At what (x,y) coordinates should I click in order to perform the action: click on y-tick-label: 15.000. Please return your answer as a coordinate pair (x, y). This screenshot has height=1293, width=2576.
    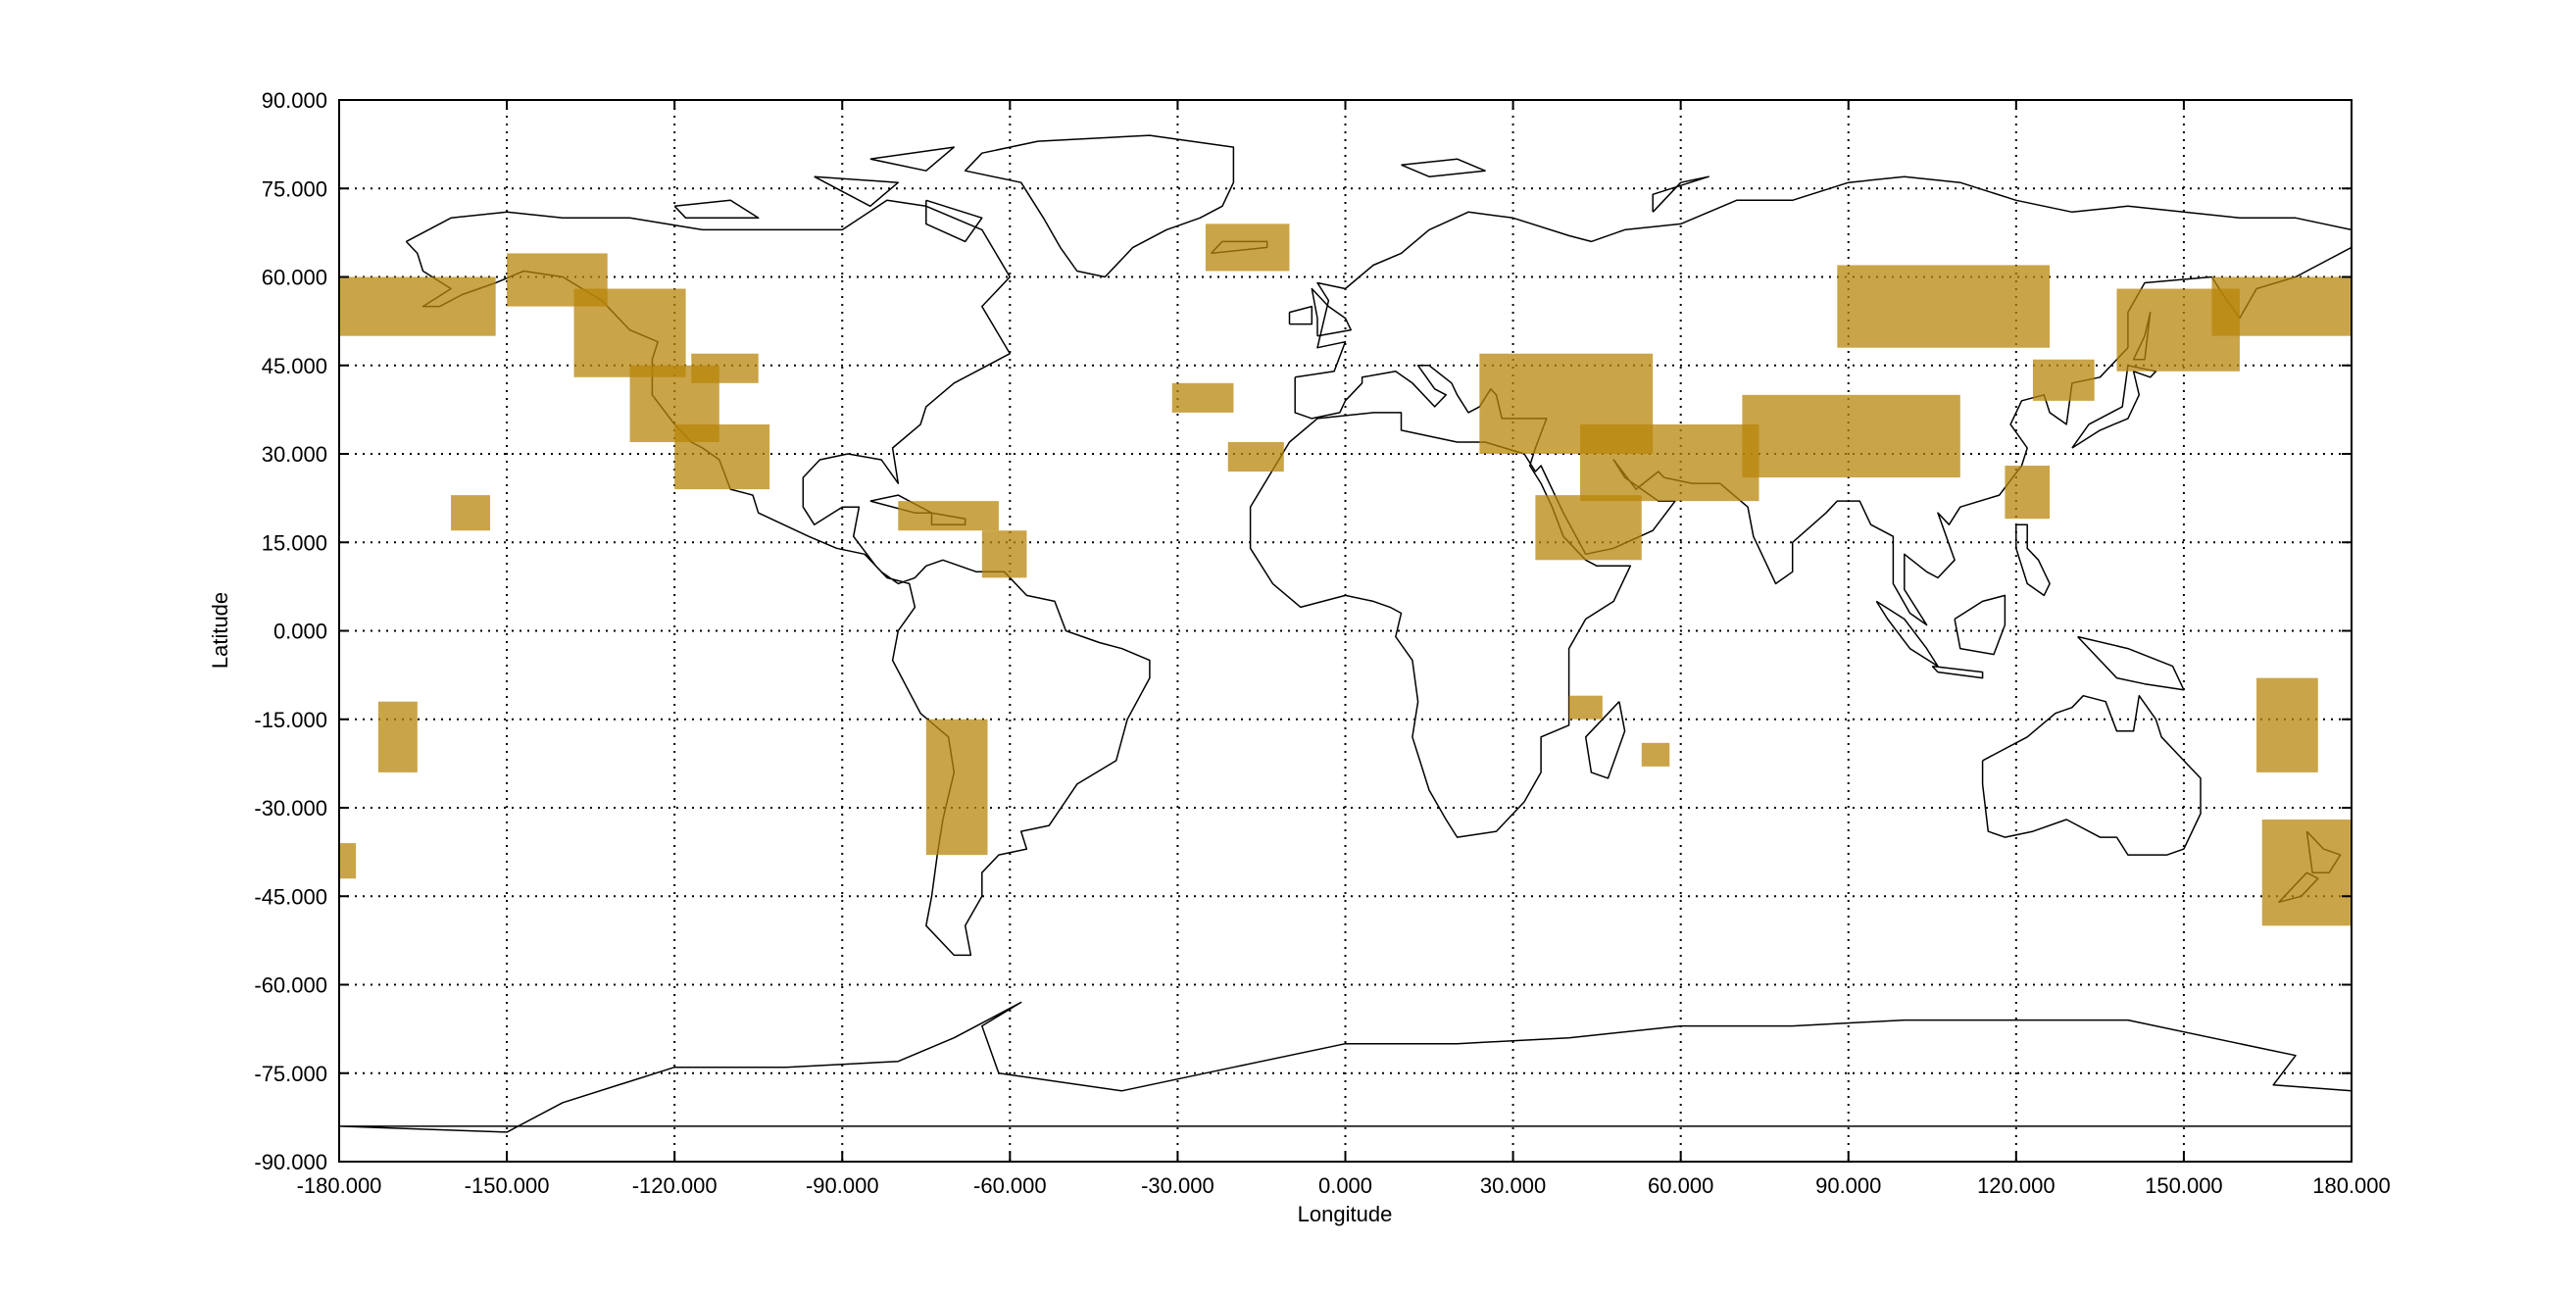
    Looking at the image, I should click on (294, 542).